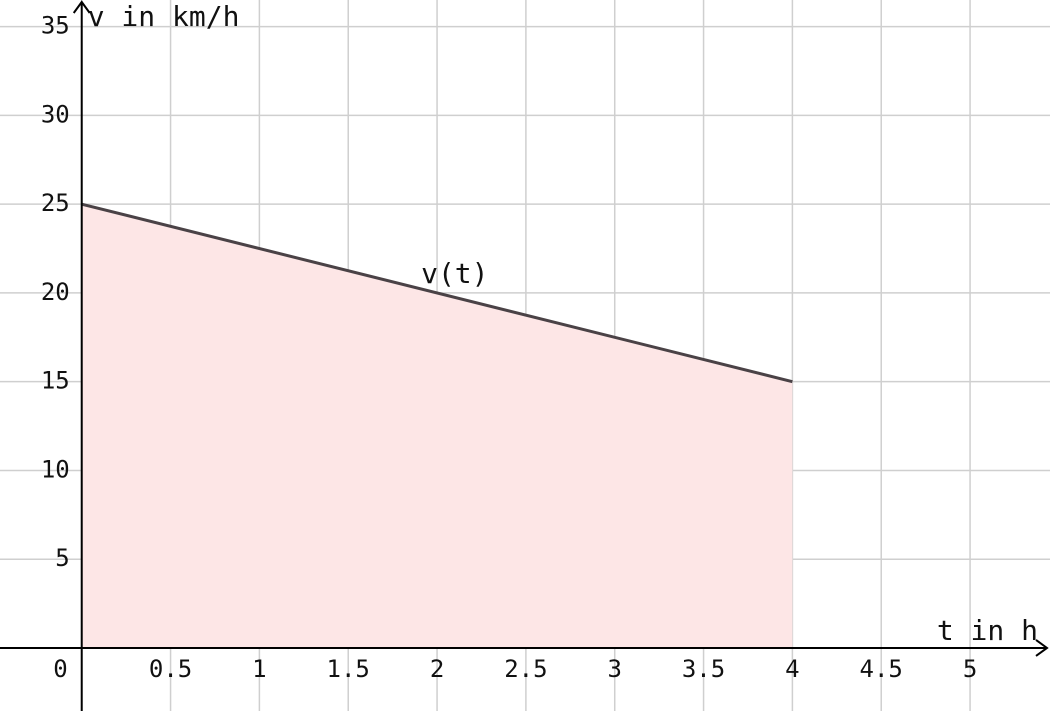 The width and height of the screenshot is (1050, 711). I want to click on x-tick-label: 1.5, so click(348, 669).